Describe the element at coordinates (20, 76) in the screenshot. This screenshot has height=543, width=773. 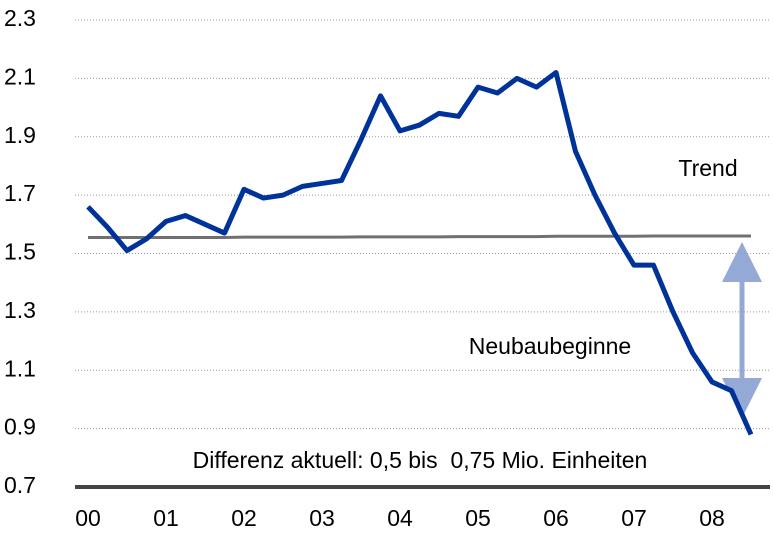
I see `y-tick-label: 2.1` at that location.